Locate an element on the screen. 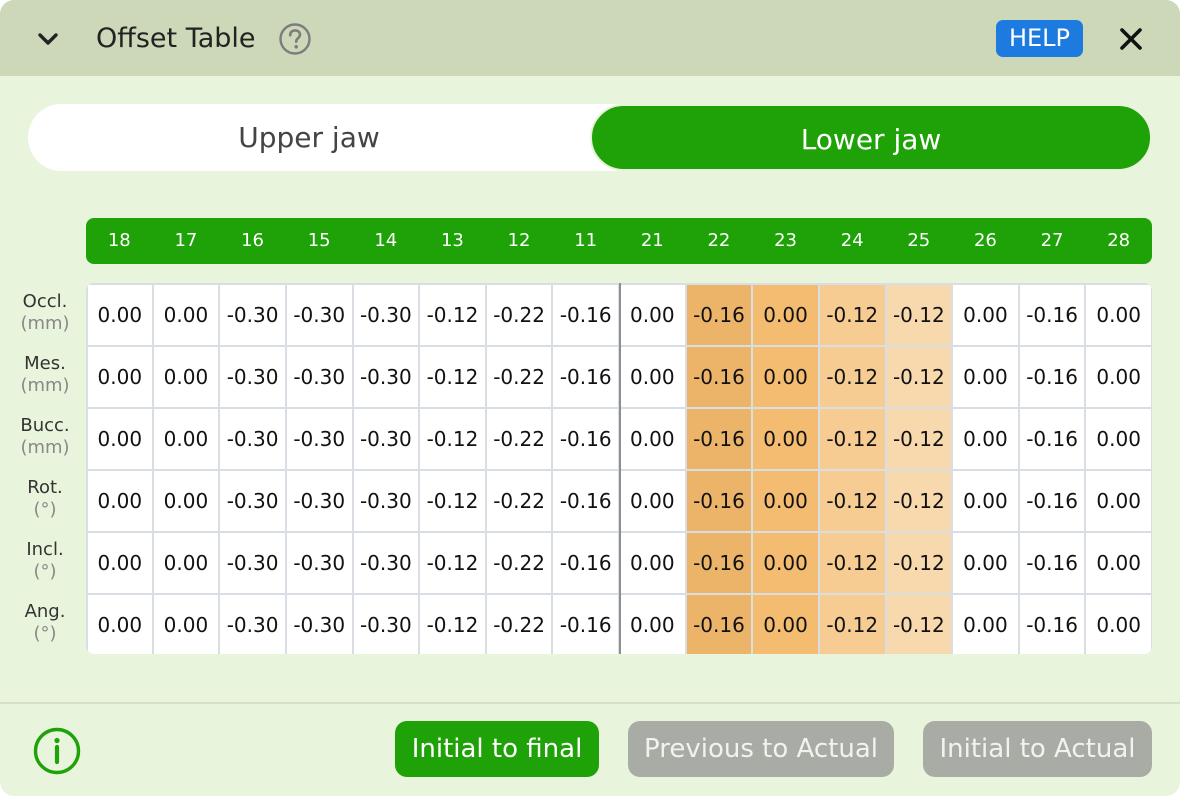  question-button is located at coordinates (295, 39).